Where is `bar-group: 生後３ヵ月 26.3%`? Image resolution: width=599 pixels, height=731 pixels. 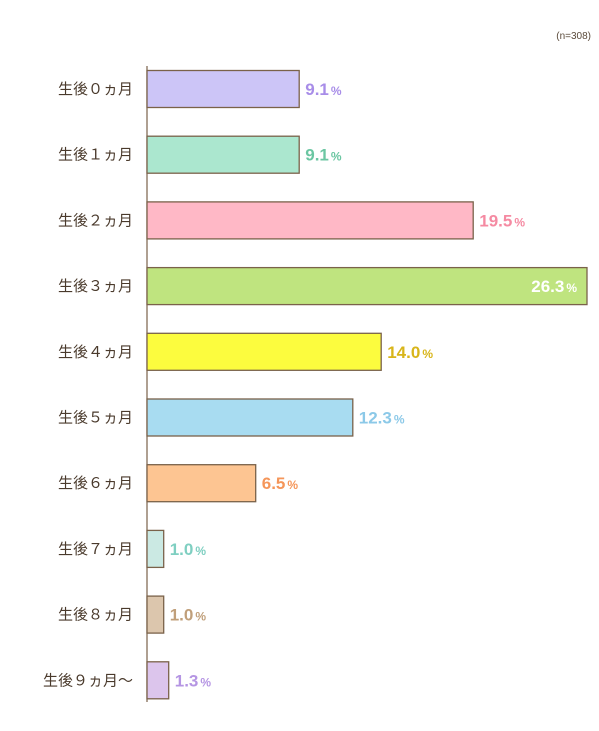 bar-group: 生後３ヵ月 26.3% is located at coordinates (323, 286).